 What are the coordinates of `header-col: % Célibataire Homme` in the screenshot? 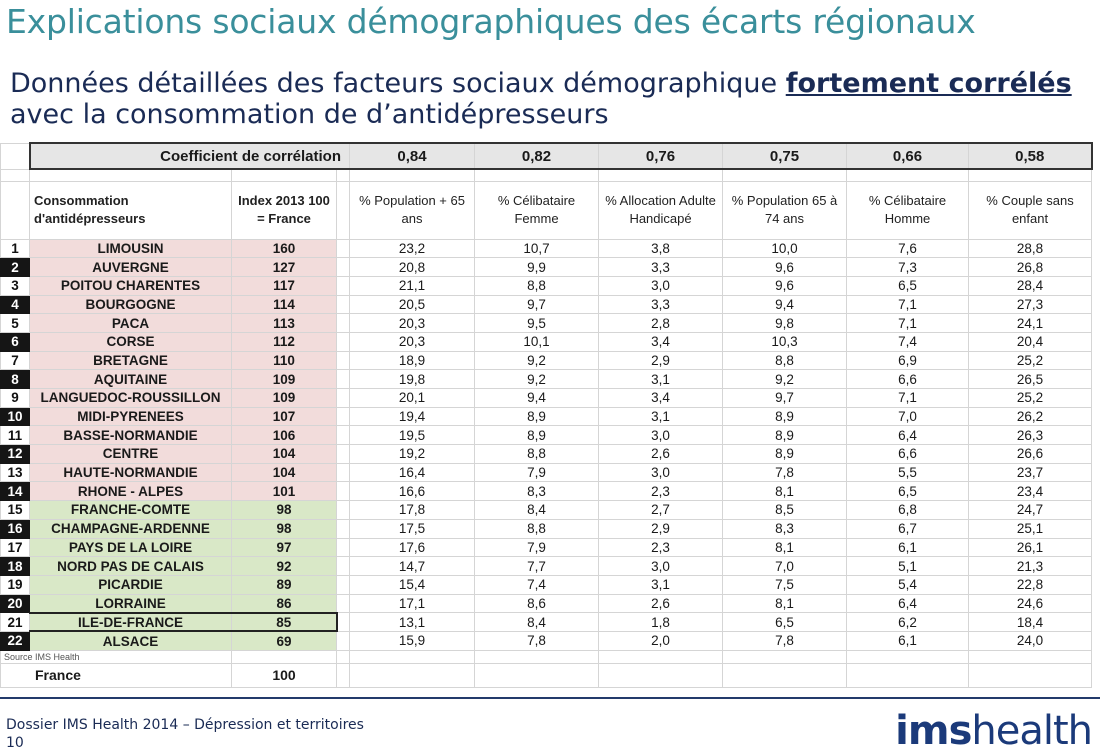 It's located at (908, 210).